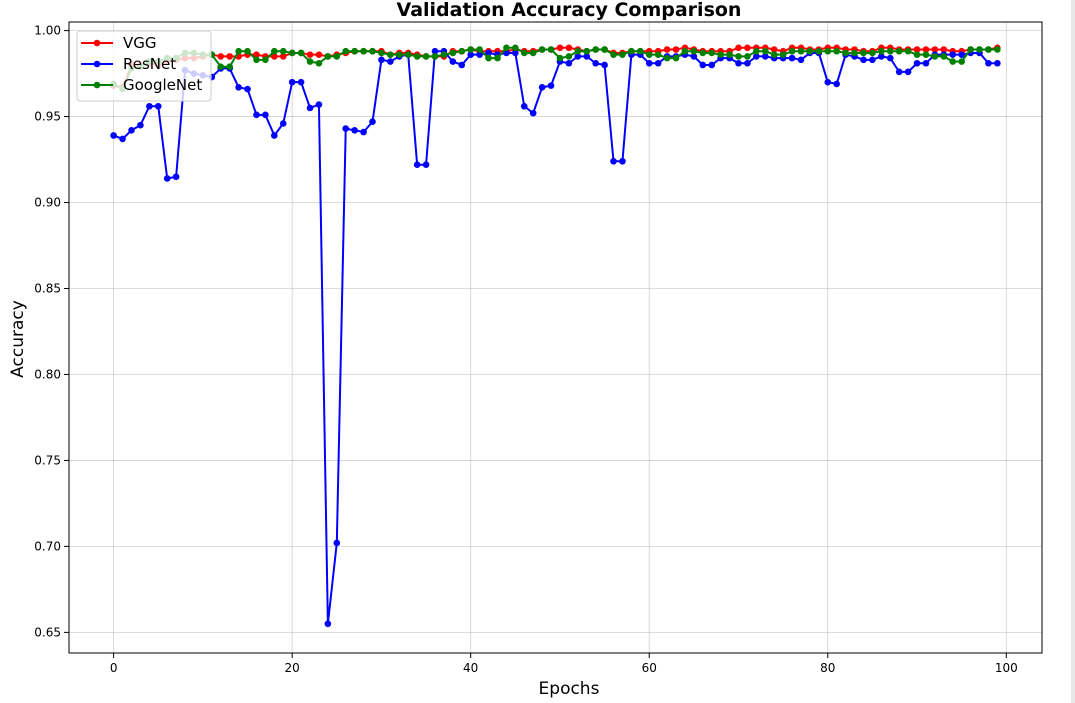 The image size is (1075, 703). I want to click on googlenet-line, so click(555, 68).